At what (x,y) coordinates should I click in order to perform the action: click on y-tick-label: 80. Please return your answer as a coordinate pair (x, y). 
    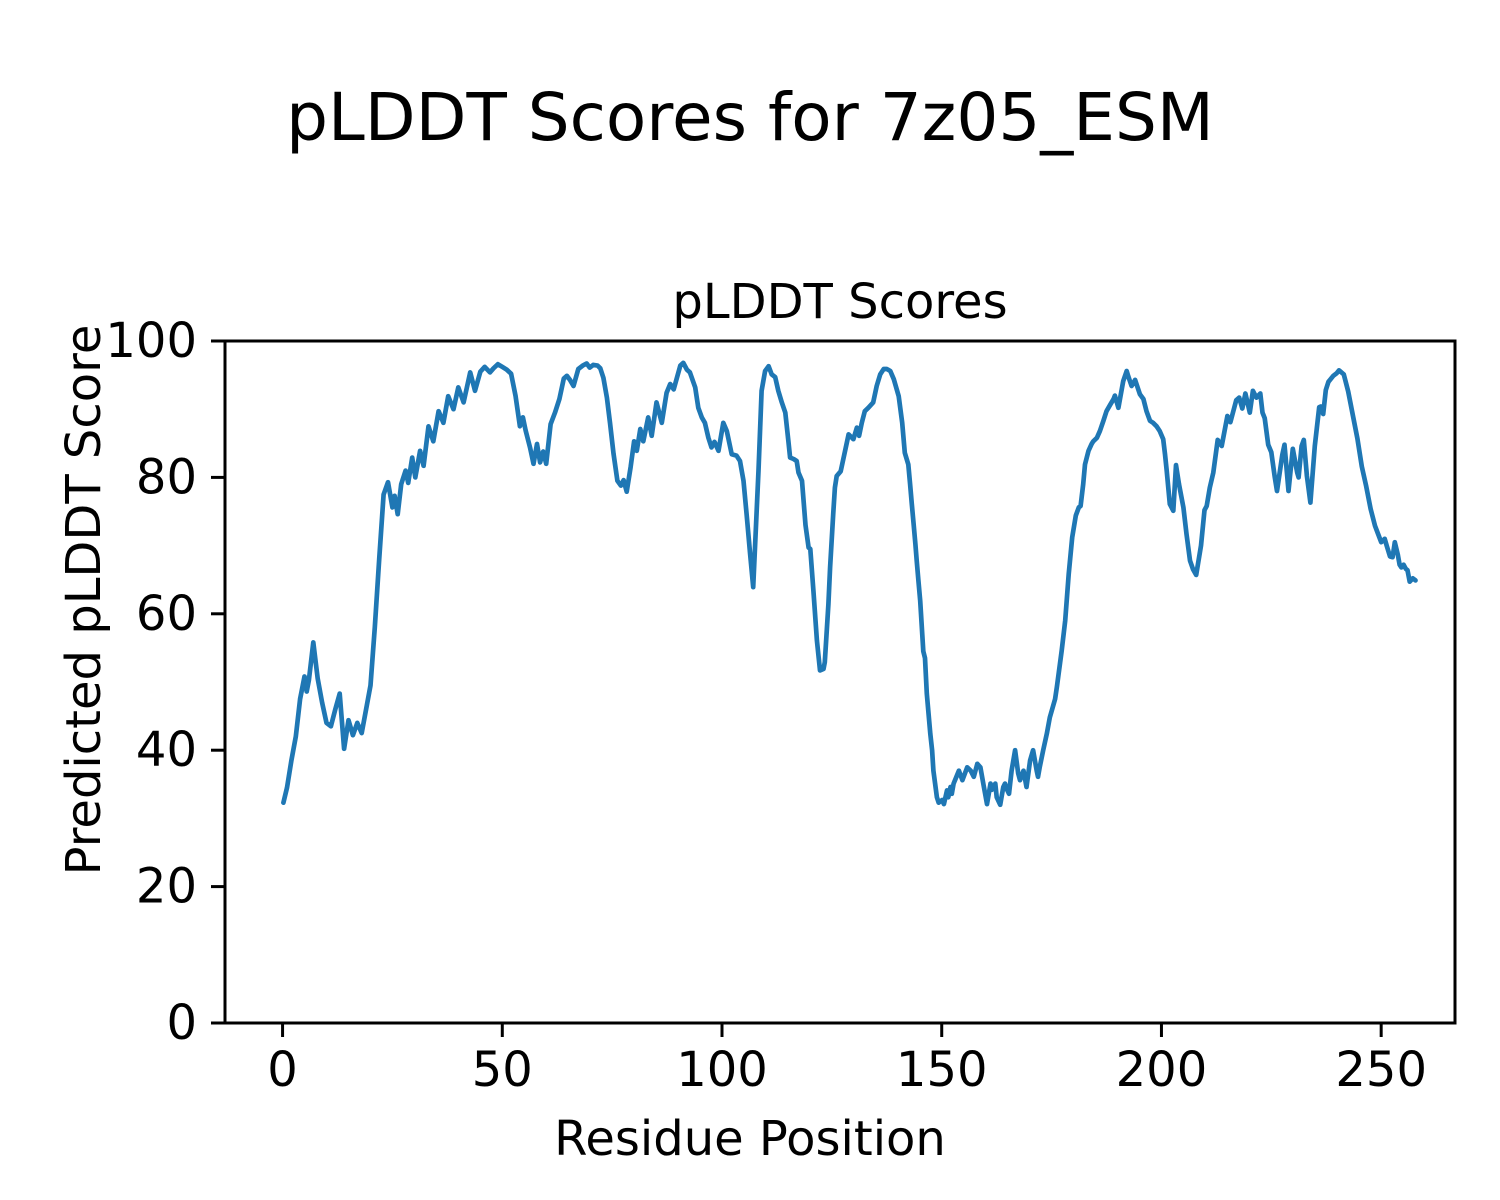
    Looking at the image, I should click on (166, 477).